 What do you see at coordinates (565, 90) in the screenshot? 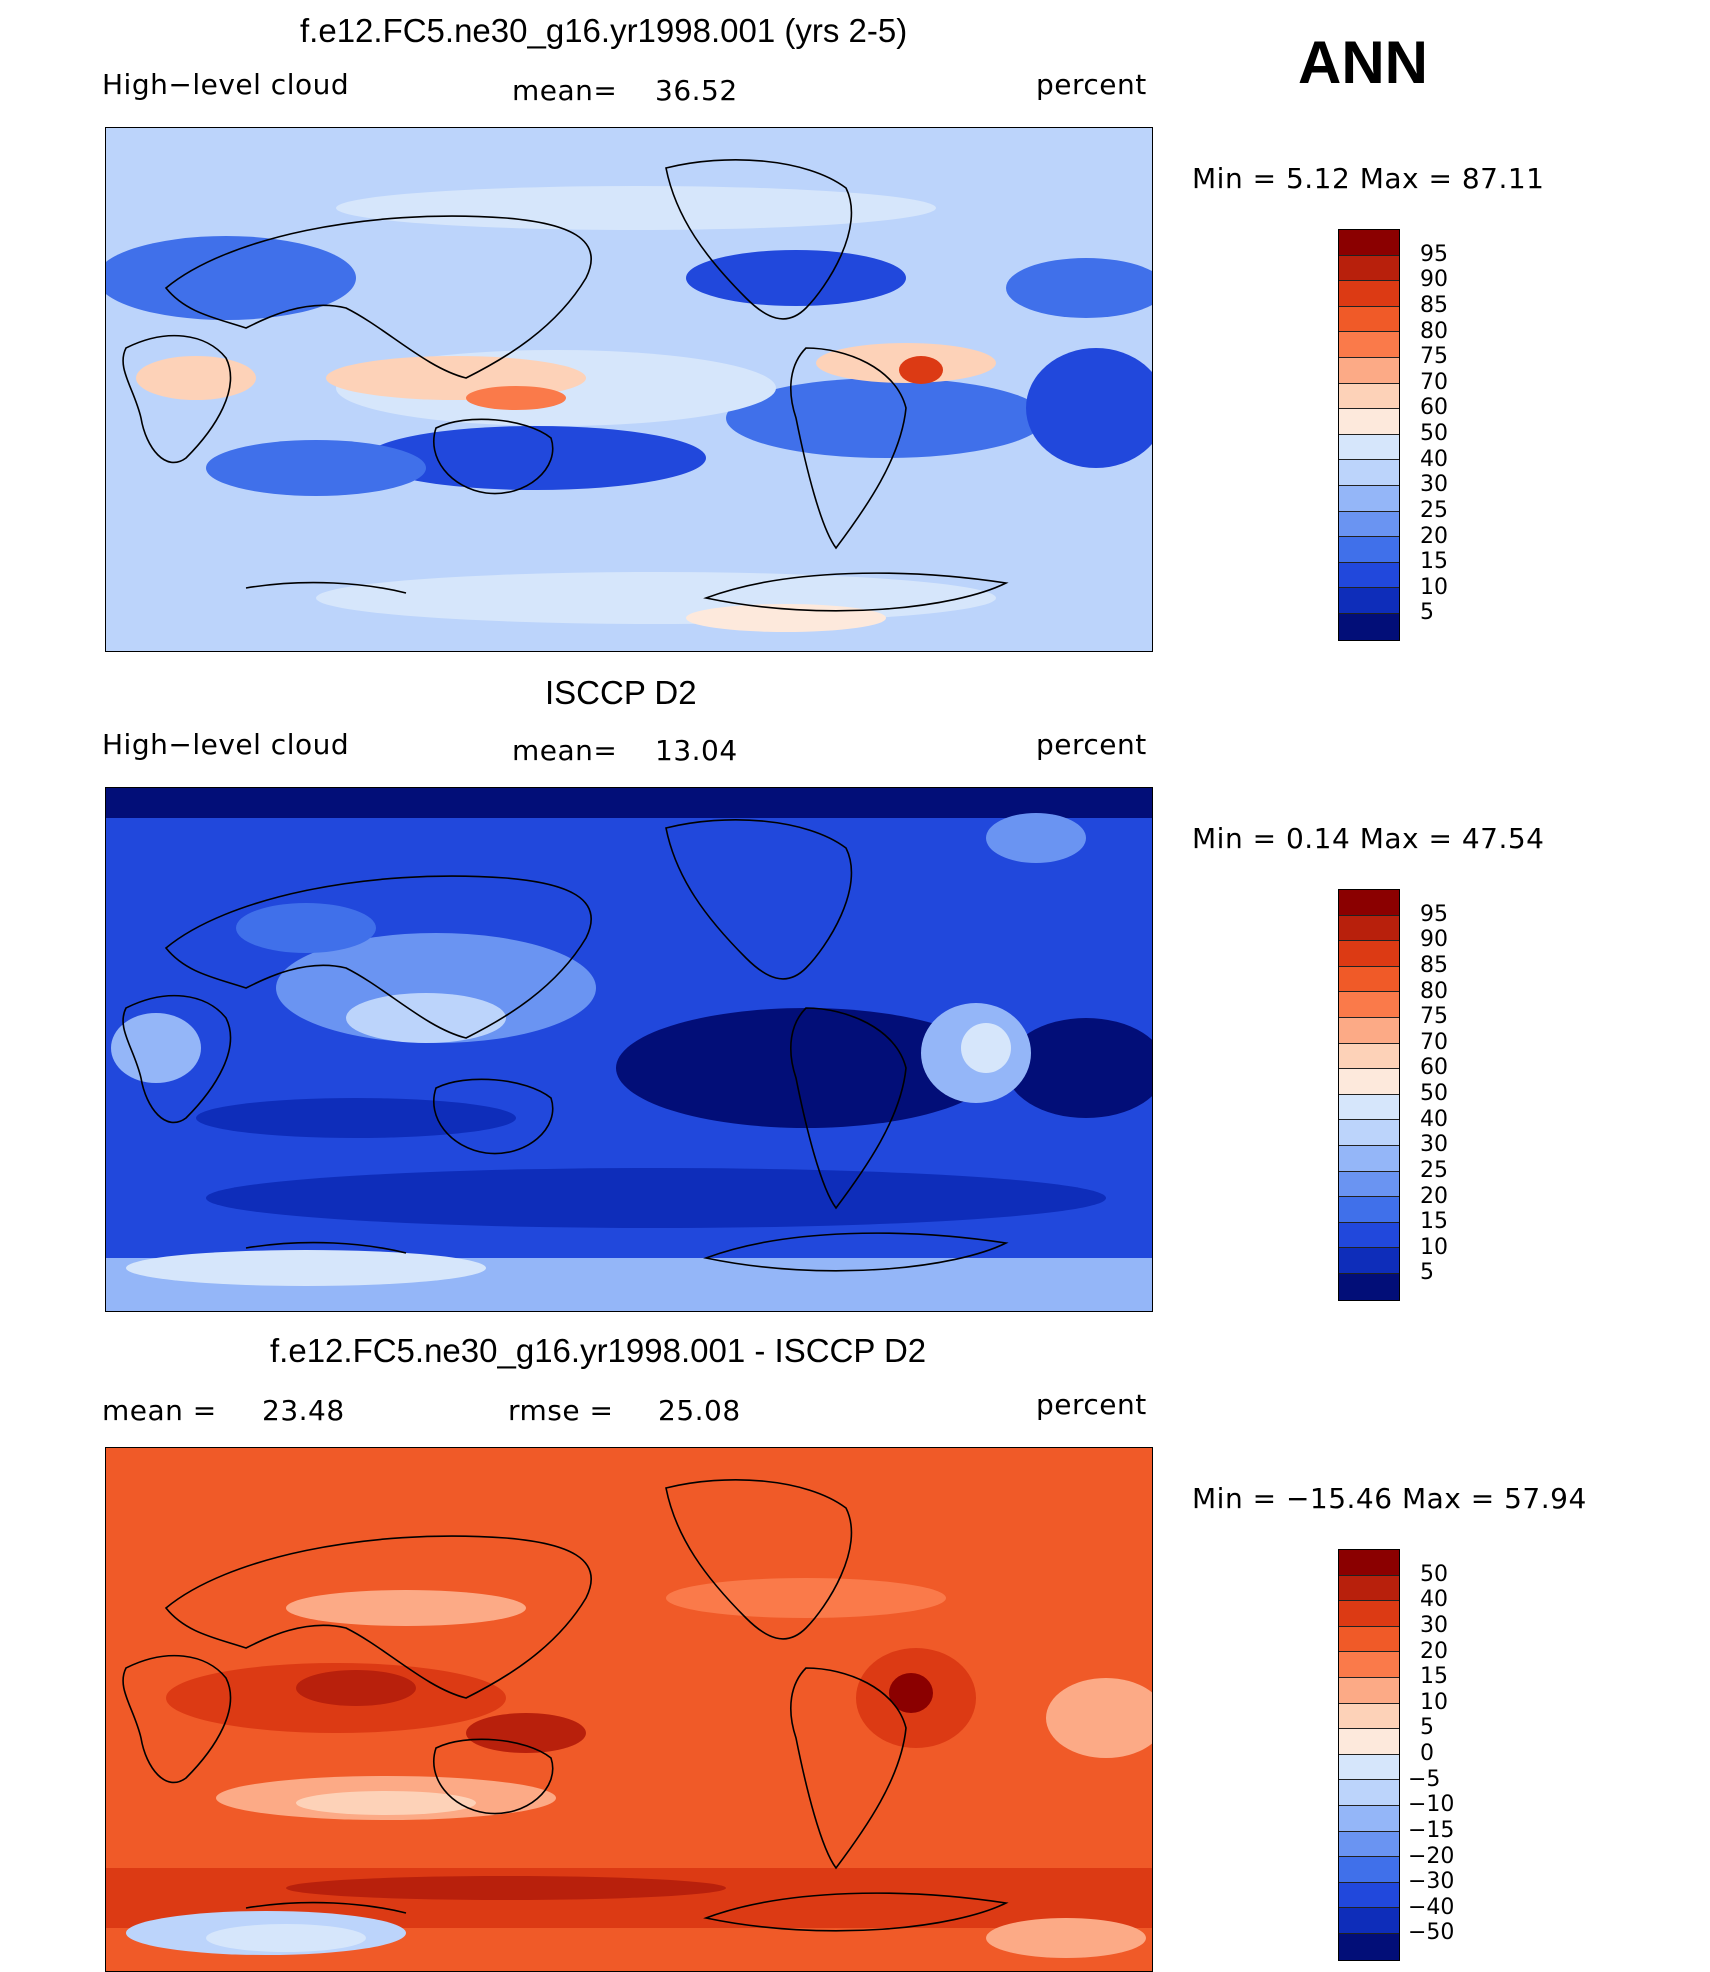
I see `panel1-mean-label: mean=` at bounding box center [565, 90].